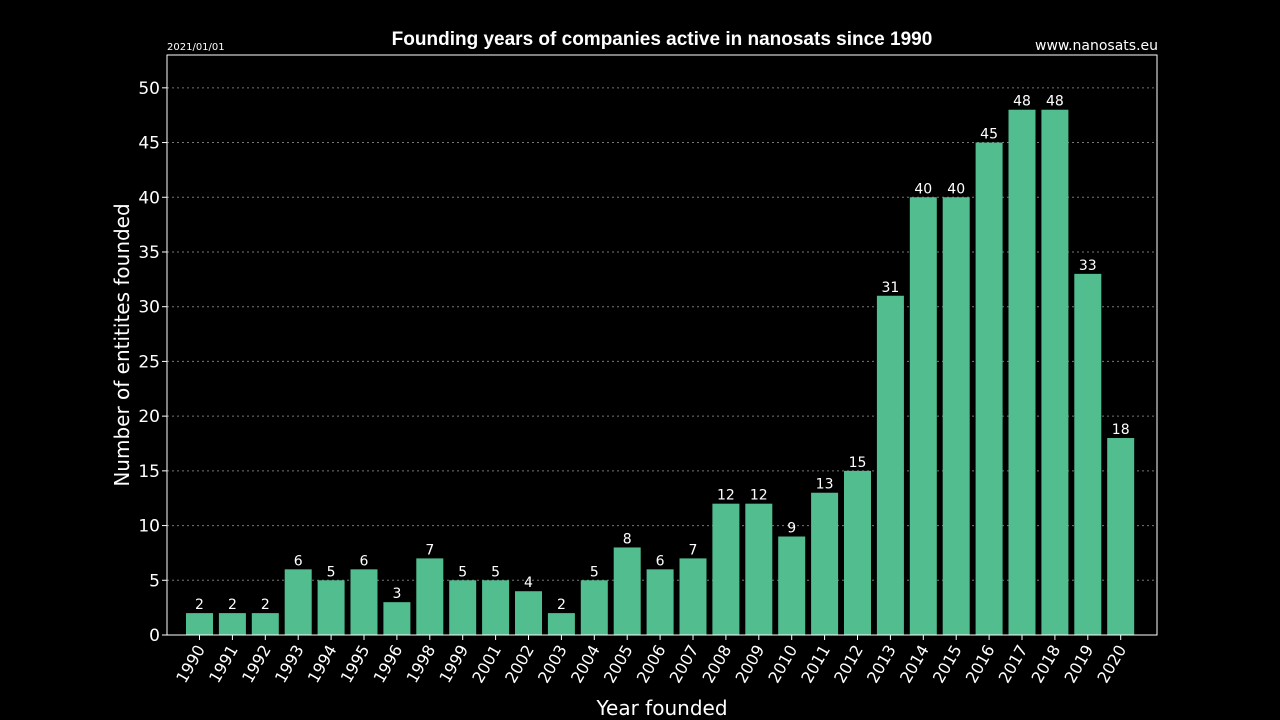  What do you see at coordinates (289, 664) in the screenshot?
I see `x-tick-label: 1993` at bounding box center [289, 664].